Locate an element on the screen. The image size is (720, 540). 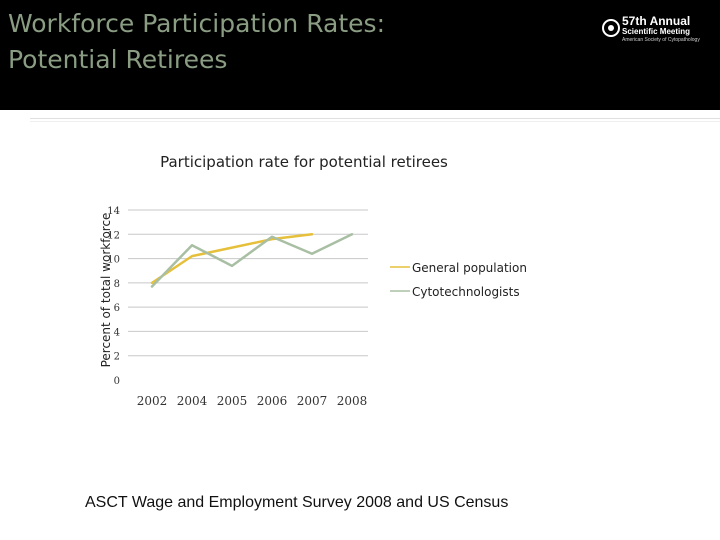
x-tick-label: 2008 is located at coordinates (352, 401).